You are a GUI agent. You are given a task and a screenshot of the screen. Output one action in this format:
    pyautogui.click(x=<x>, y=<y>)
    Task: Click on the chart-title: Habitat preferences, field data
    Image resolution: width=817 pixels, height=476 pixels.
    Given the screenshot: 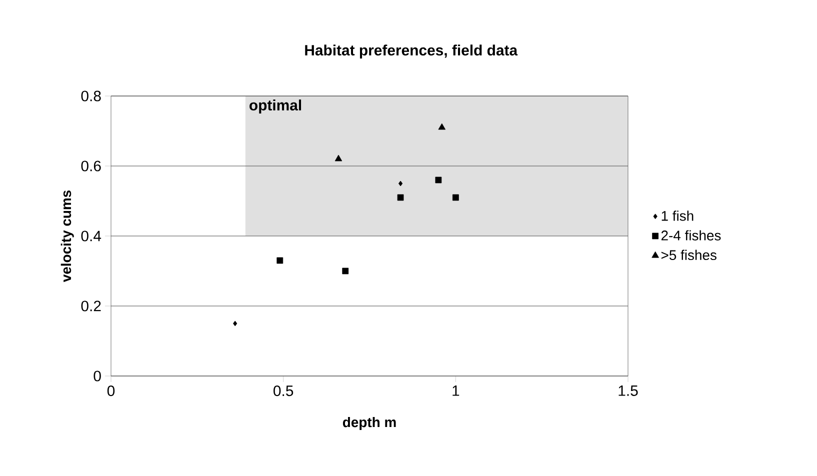 What is the action you would take?
    pyautogui.click(x=411, y=51)
    